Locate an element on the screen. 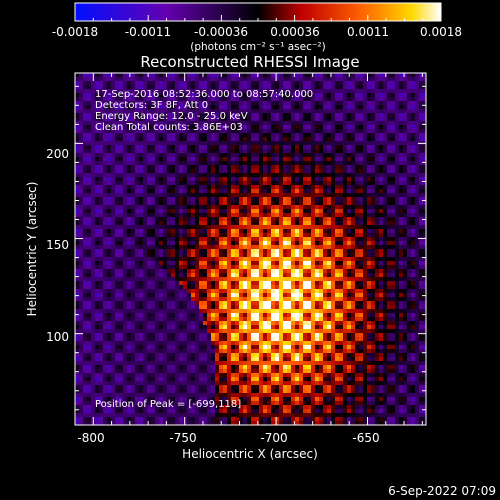 Image resolution: width=500 pixels, height=500 pixels. x-tick-label: -800 is located at coordinates (90, 438).